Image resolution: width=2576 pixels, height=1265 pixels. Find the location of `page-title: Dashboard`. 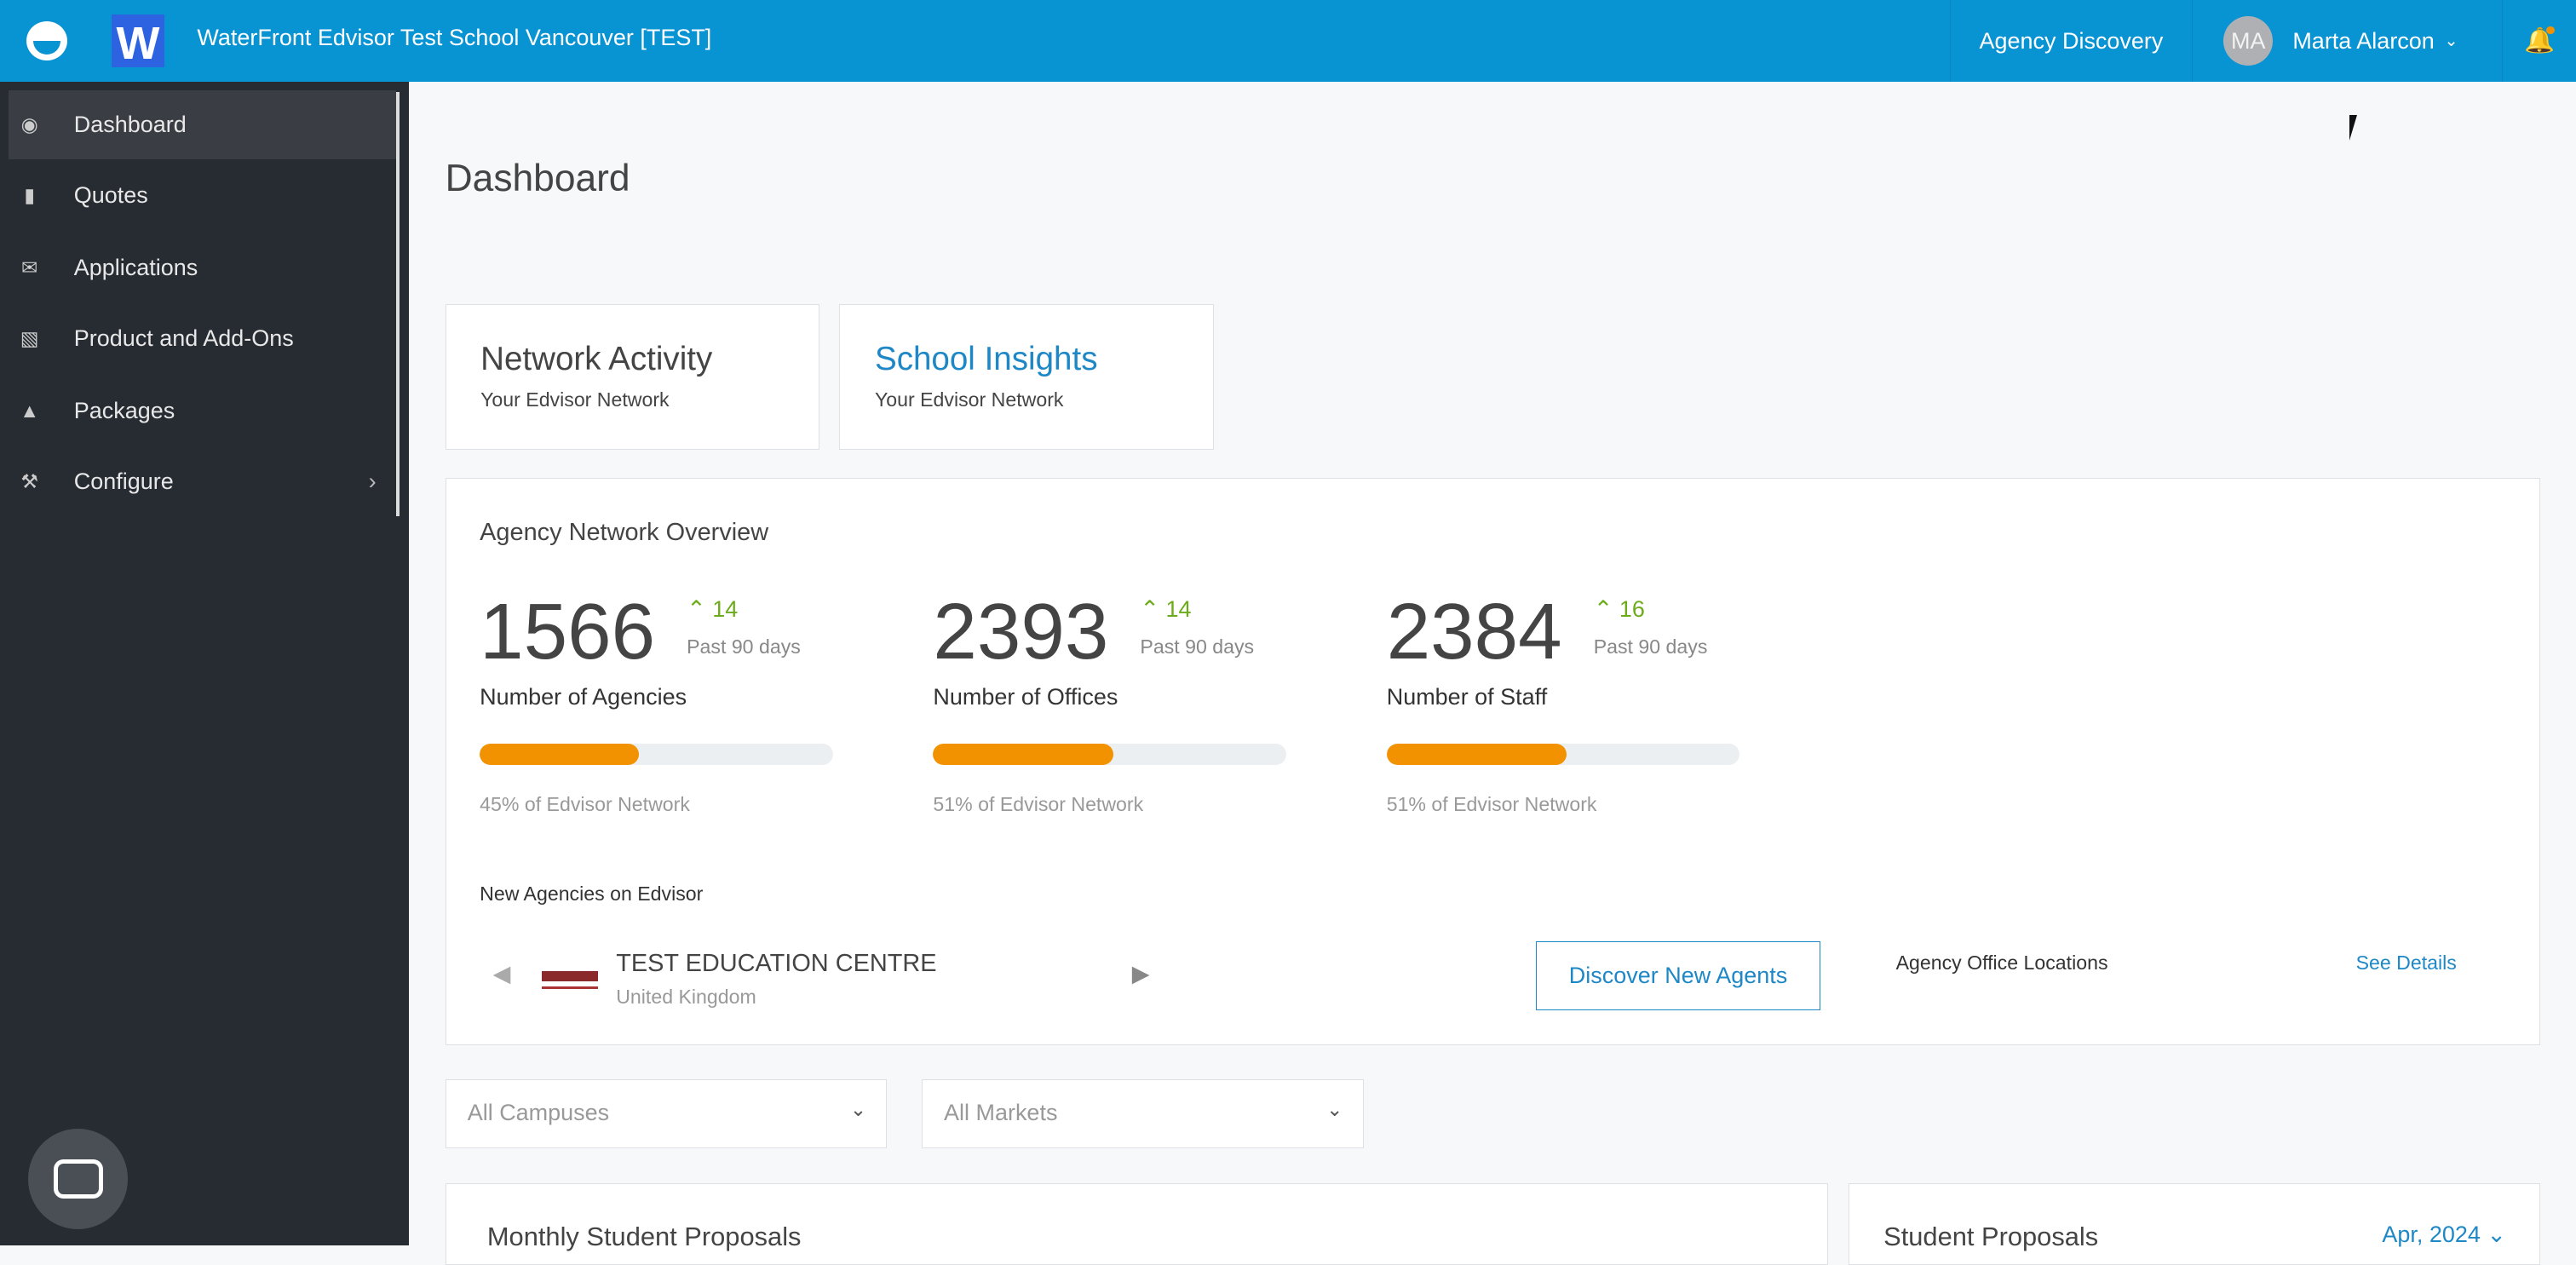

page-title: Dashboard is located at coordinates (537, 179).